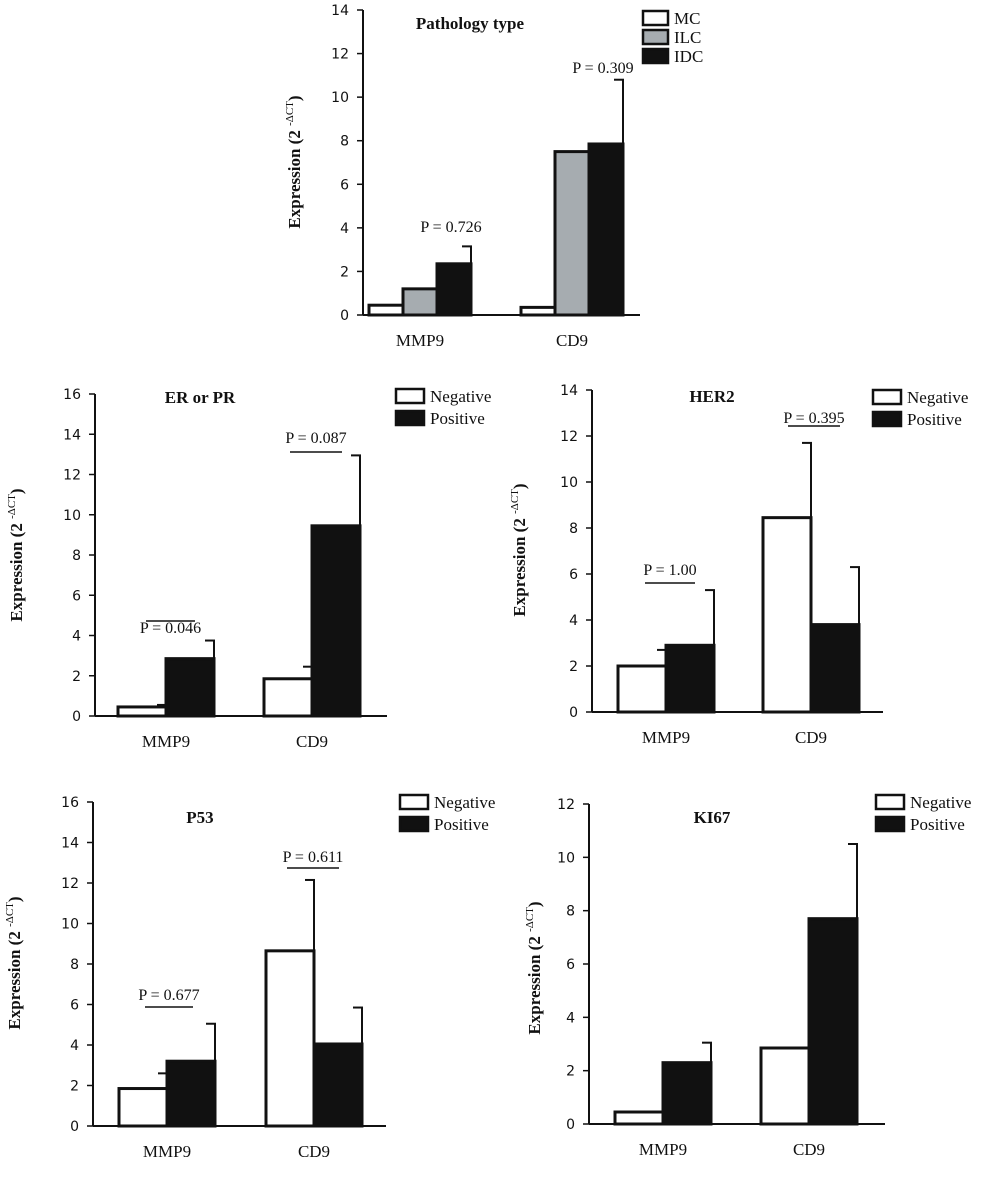 This screenshot has width=1000, height=1200. Describe the element at coordinates (199, 817) in the screenshot. I see `chart-title: P53` at that location.